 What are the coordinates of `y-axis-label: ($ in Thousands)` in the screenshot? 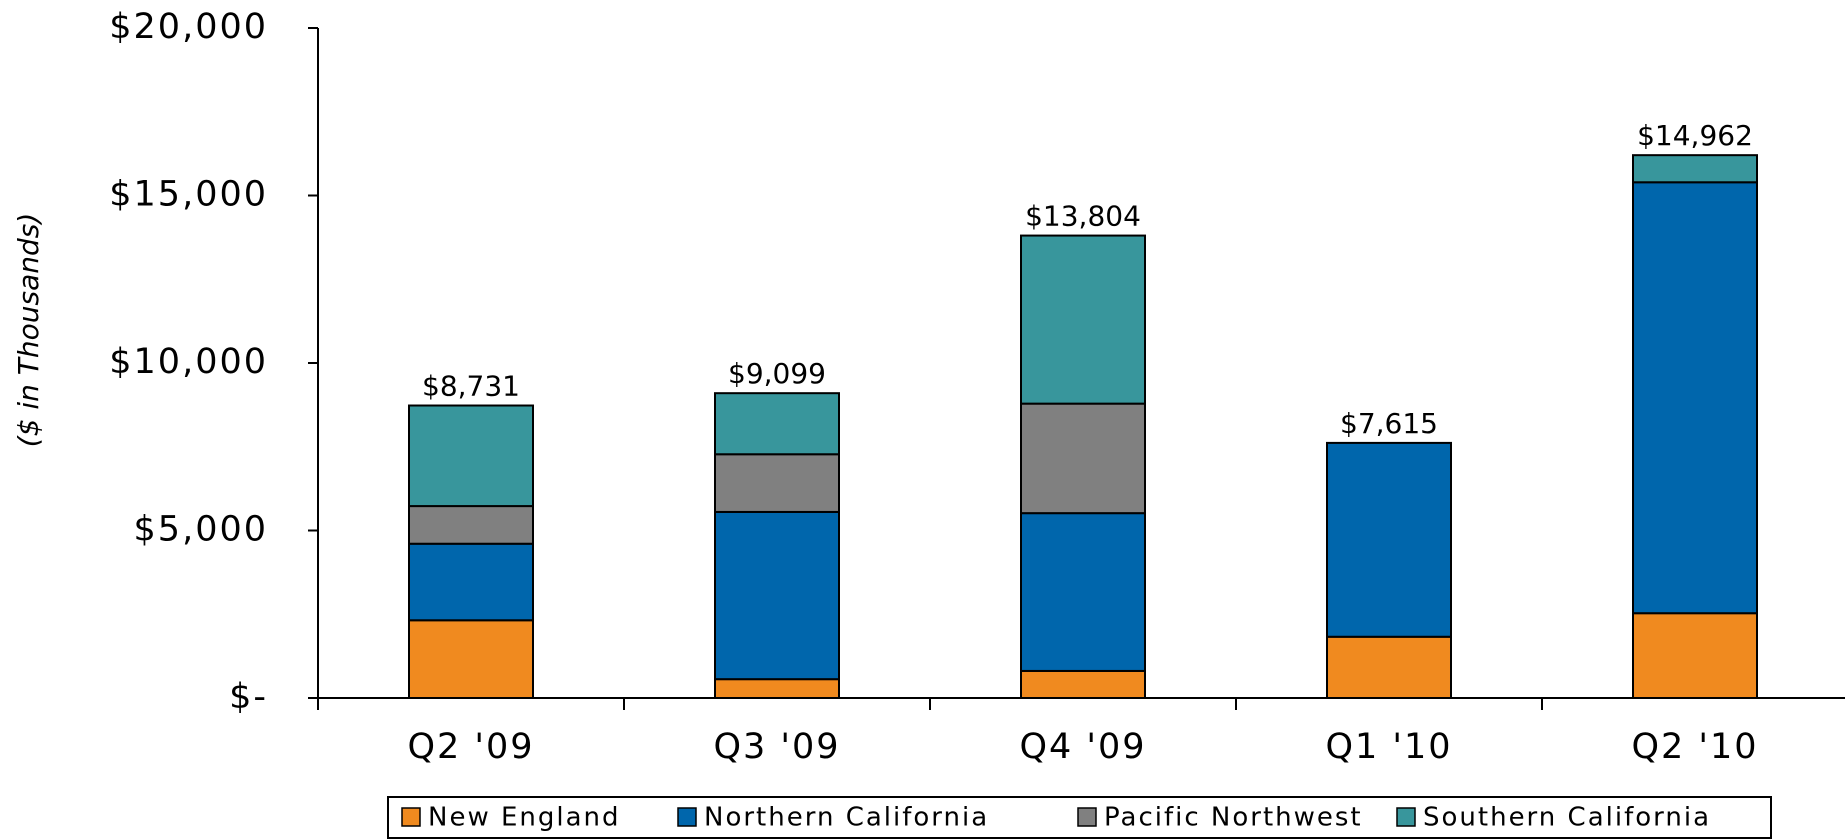 It's located at (28, 330).